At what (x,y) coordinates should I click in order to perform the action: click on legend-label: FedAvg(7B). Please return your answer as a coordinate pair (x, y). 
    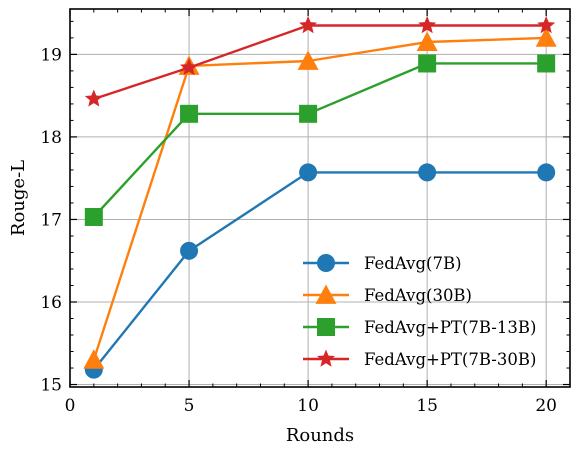
    Looking at the image, I should click on (413, 263).